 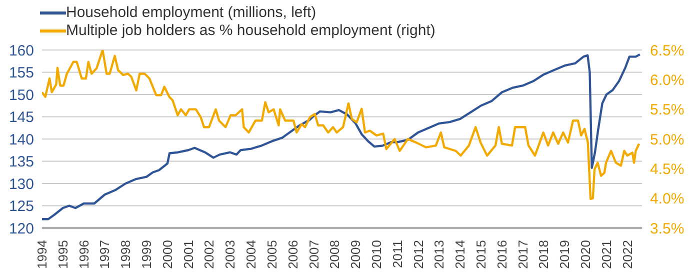 What do you see at coordinates (104, 254) in the screenshot?
I see `x-tick-label: 1997` at bounding box center [104, 254].